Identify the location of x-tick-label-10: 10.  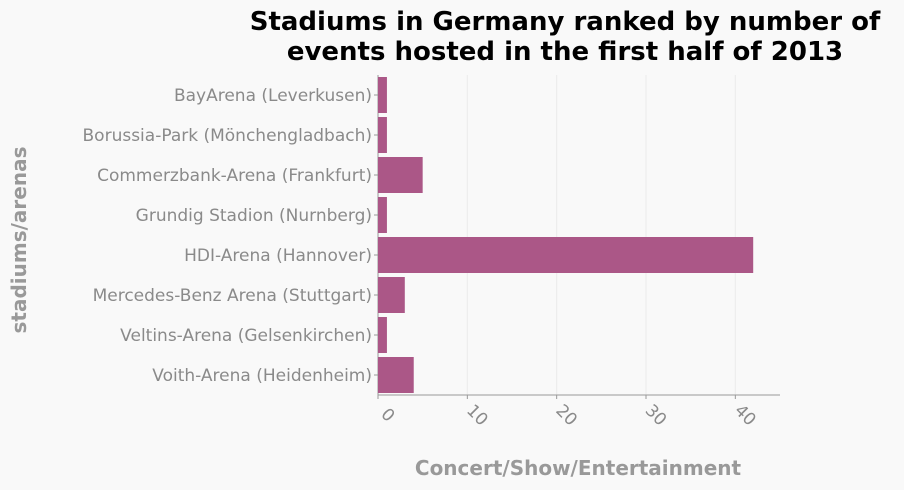
(476, 415).